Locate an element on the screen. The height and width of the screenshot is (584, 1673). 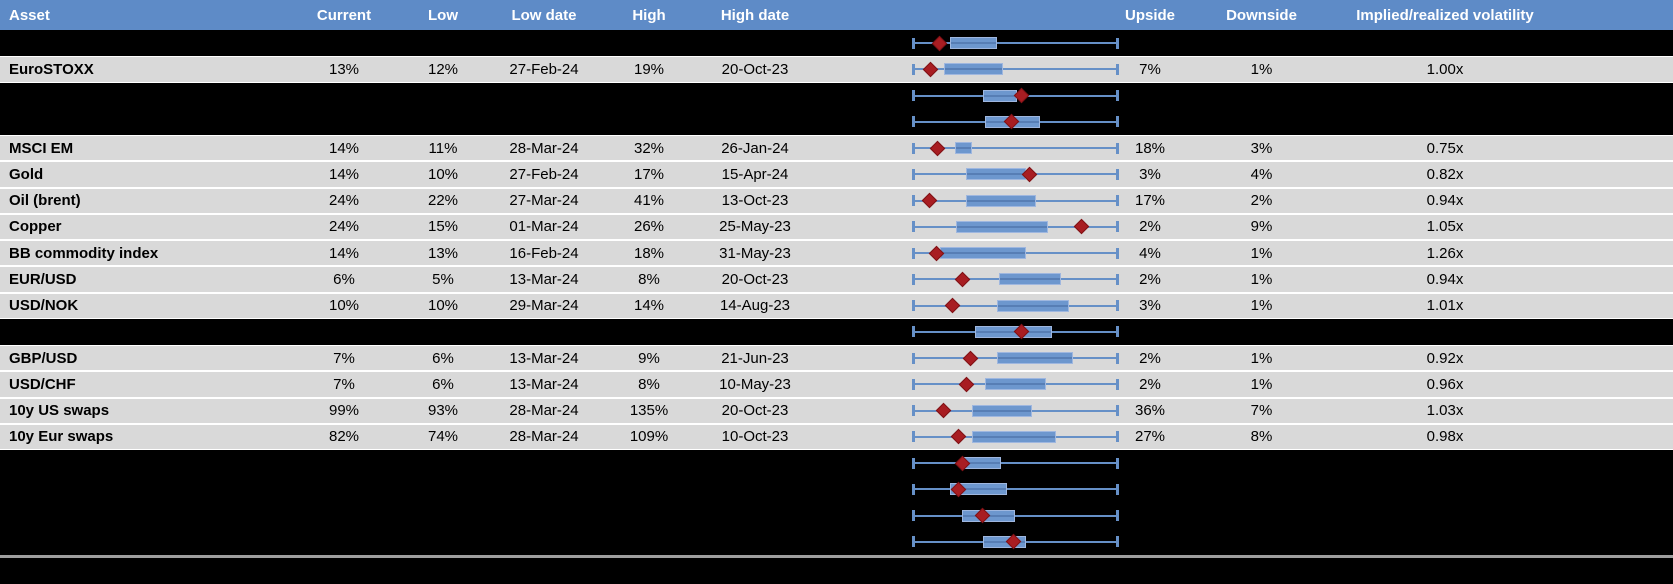
asset-name-cell: 10y Eur swaps is located at coordinates (61, 437).